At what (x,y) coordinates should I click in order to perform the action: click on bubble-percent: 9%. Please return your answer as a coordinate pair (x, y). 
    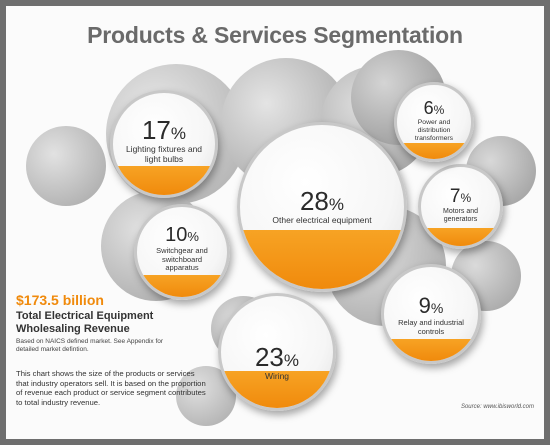
    Looking at the image, I should click on (431, 305).